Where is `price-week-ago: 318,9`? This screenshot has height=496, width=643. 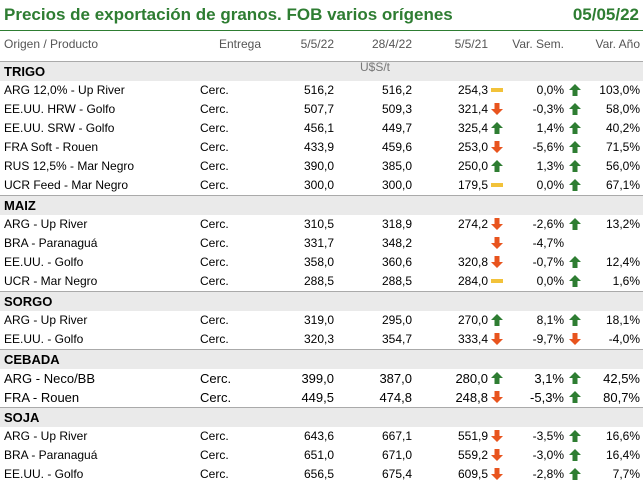
price-week-ago: 318,9 is located at coordinates (396, 224).